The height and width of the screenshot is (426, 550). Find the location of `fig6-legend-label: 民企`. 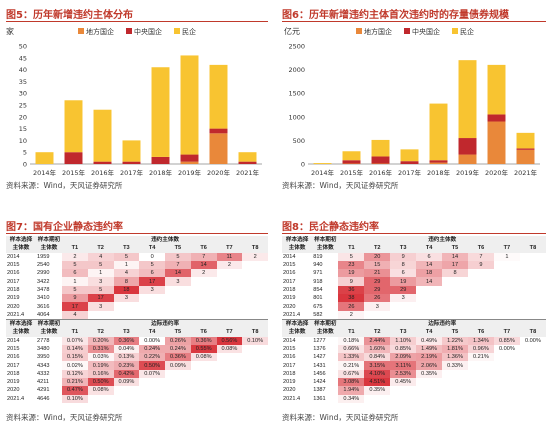

fig6-legend-label: 民企 is located at coordinates (467, 31).